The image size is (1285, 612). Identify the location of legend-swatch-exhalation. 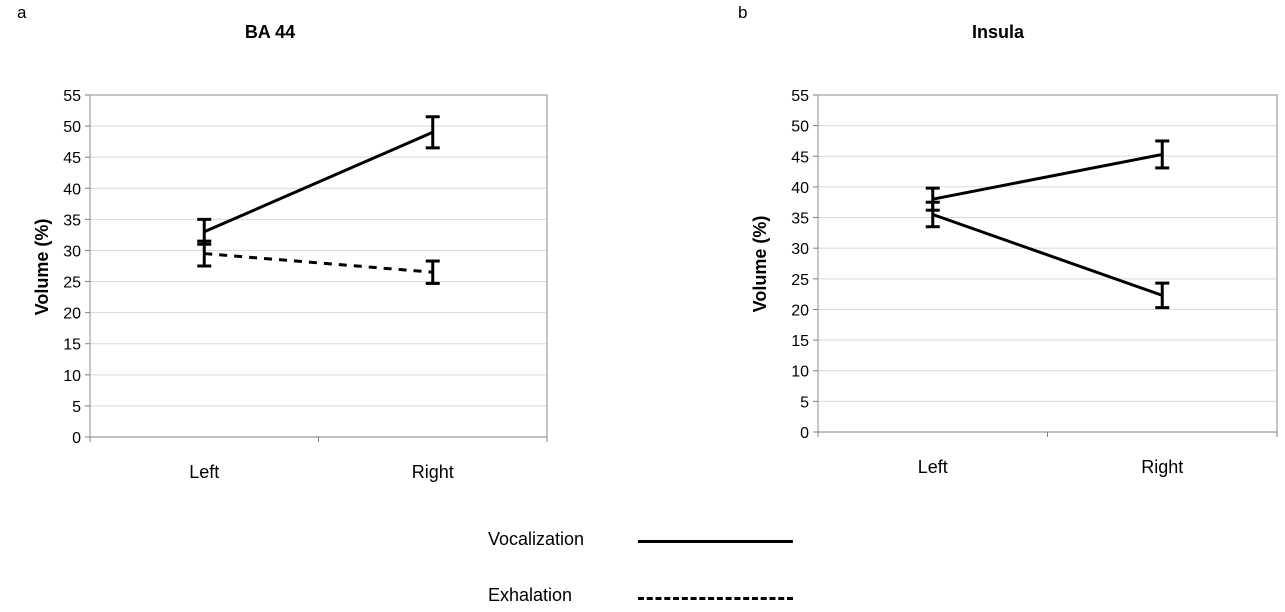
(715, 598).